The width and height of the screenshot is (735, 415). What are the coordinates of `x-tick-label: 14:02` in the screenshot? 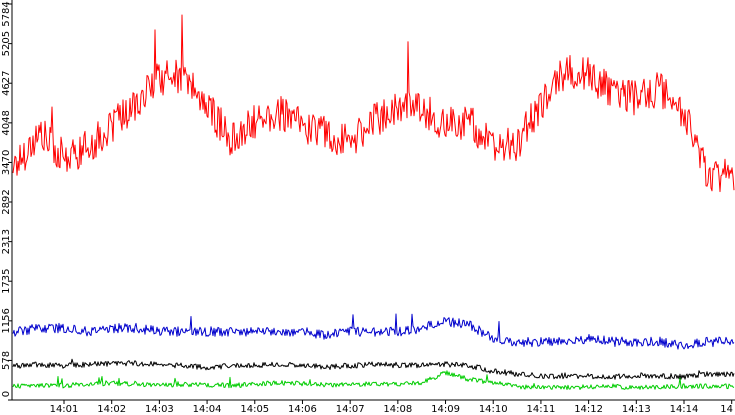 It's located at (111, 409).